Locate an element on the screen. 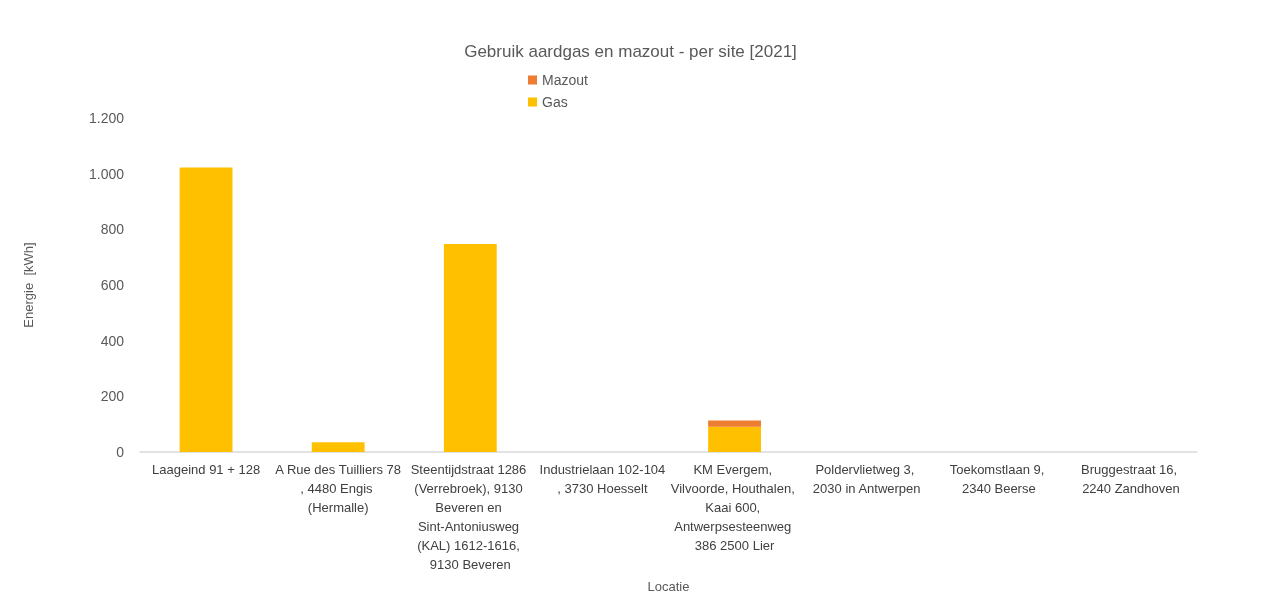  x-axis-title: Locatie is located at coordinates (668, 586).